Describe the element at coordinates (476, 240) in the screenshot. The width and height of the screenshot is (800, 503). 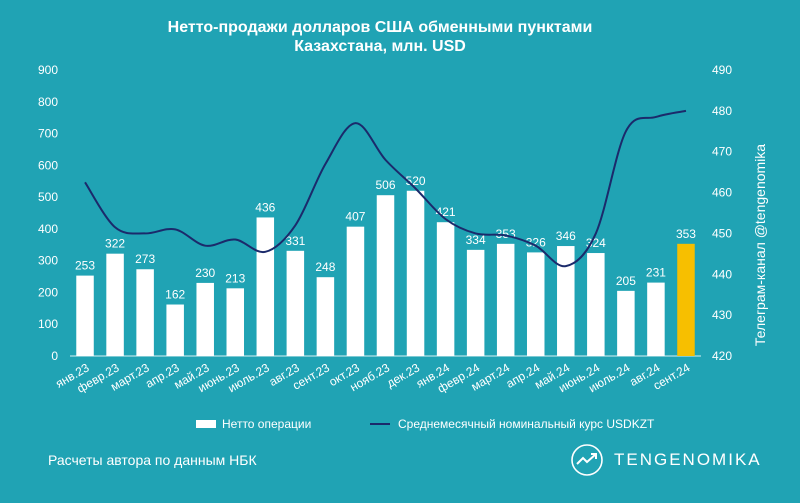
I see `bar-value-label: 334` at that location.